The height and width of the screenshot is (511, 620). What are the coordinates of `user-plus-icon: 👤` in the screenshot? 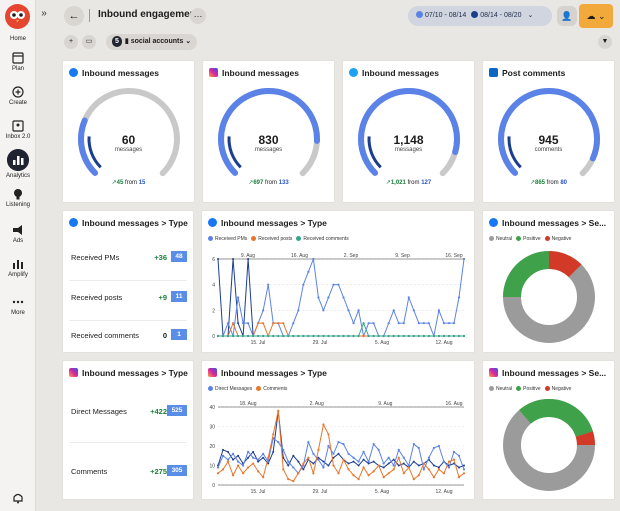 It's located at (567, 16).